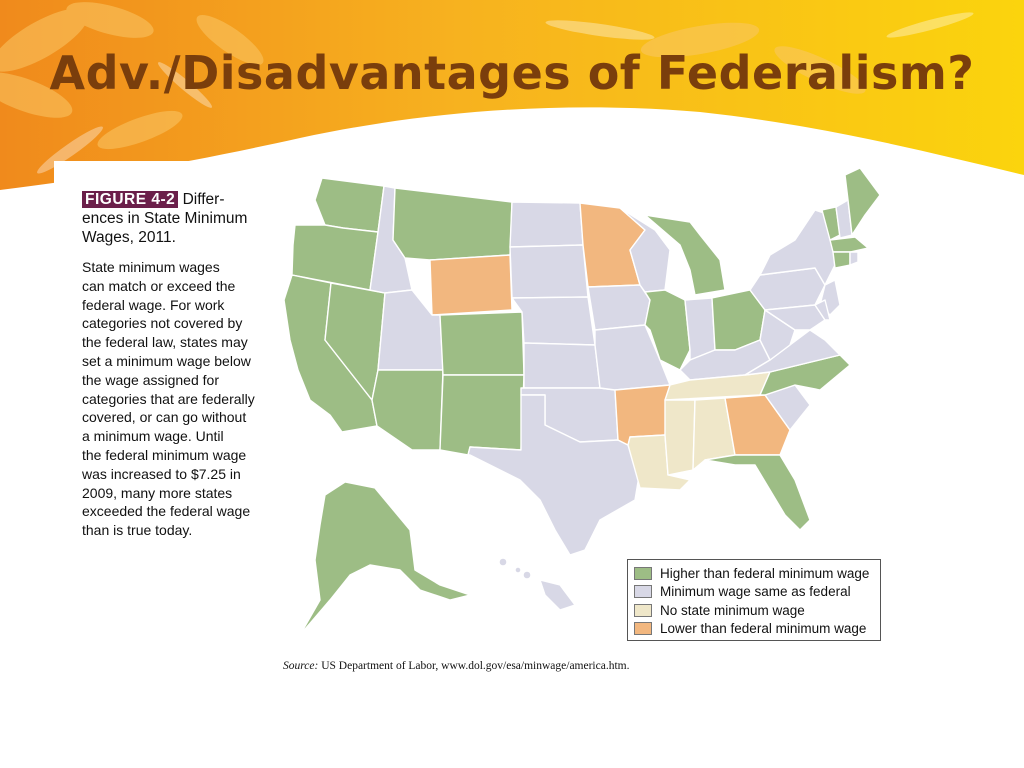  Describe the element at coordinates (732, 610) in the screenshot. I see `legend-label: No state minimum wage` at that location.